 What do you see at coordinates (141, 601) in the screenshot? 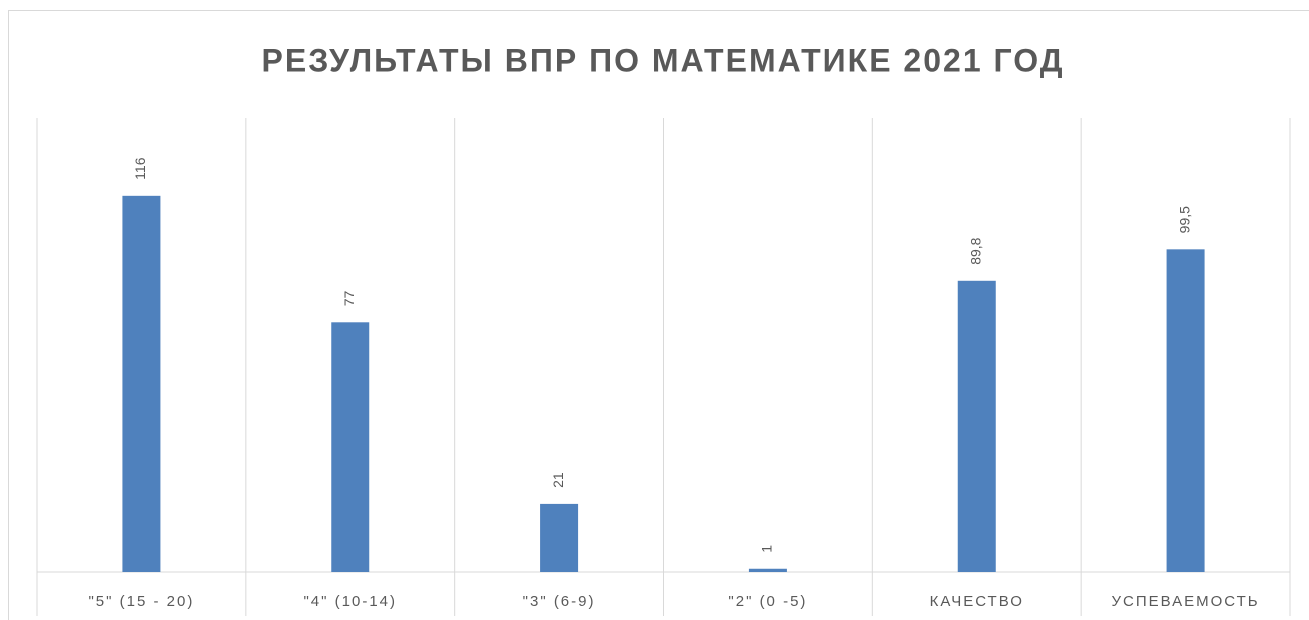
I see `x-tick-label: "5" (15 - 20)` at bounding box center [141, 601].